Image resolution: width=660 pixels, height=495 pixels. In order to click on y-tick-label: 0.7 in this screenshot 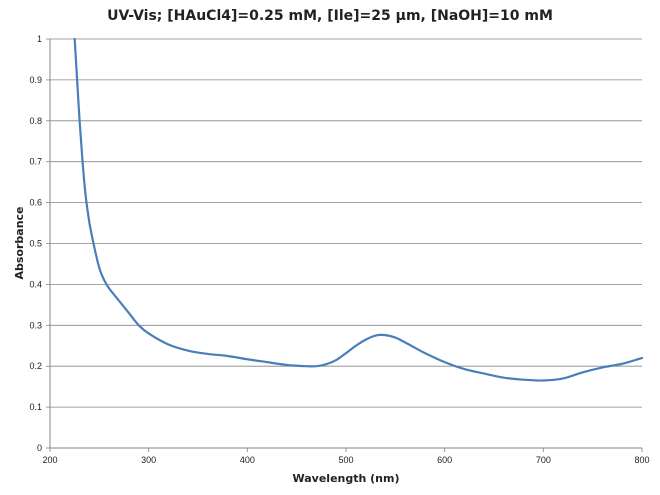, I will do `click(35, 162)`.